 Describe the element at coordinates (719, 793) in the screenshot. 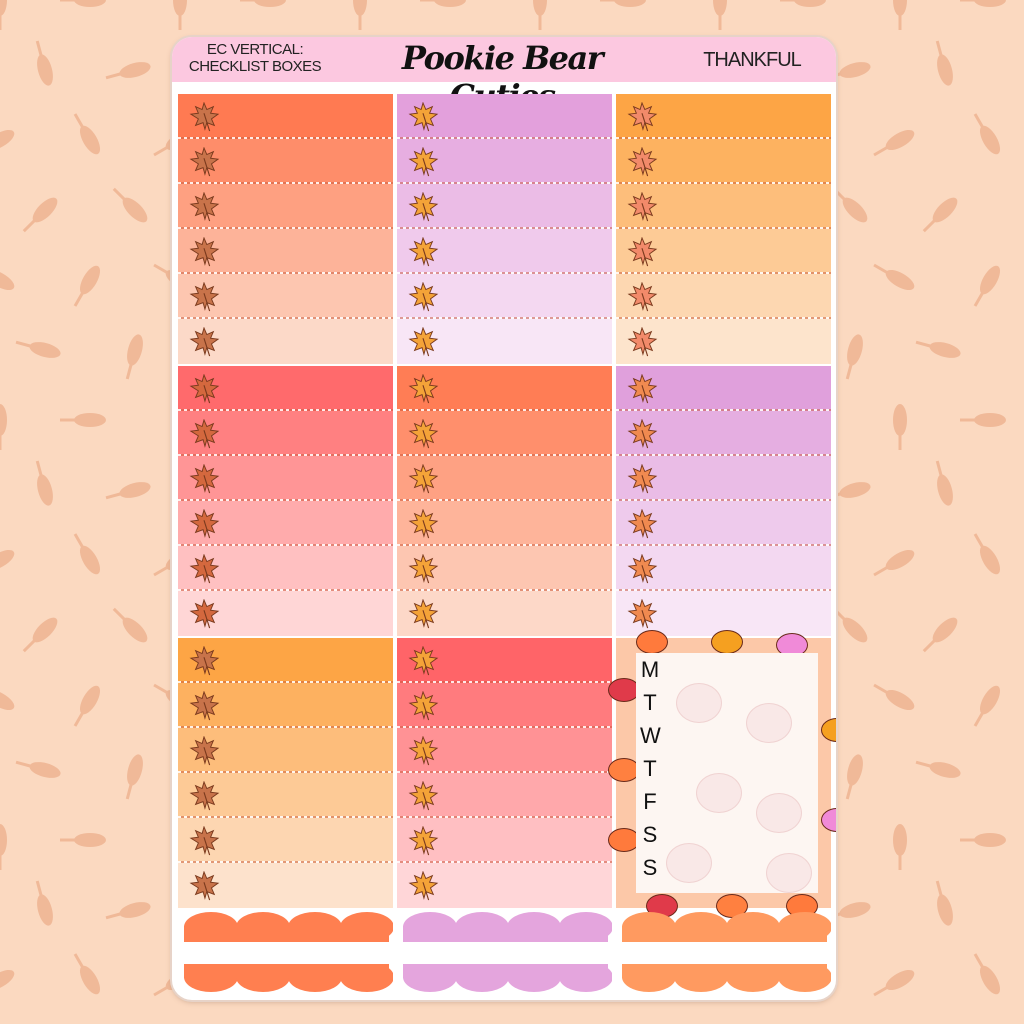

I see `faded-pumpkin` at that location.